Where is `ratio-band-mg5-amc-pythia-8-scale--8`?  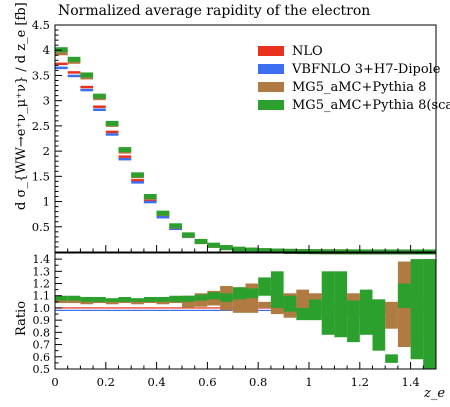 ratio-band-mg5-amc-pythia-8-scale--8 is located at coordinates (163, 299).